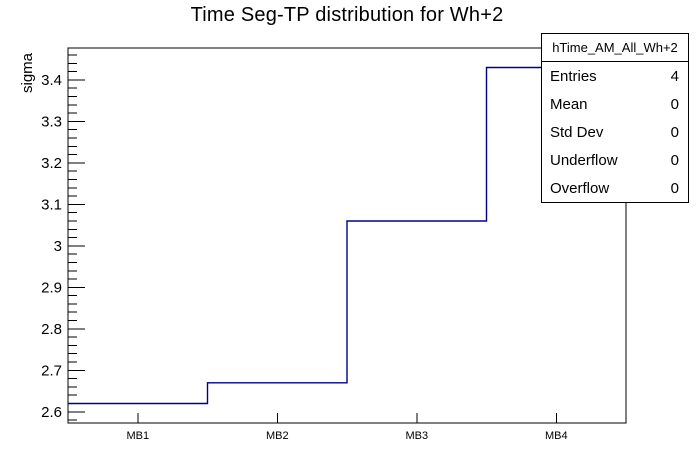 This screenshot has height=472, width=696. What do you see at coordinates (580, 188) in the screenshot?
I see `stats-label: Overflow` at bounding box center [580, 188].